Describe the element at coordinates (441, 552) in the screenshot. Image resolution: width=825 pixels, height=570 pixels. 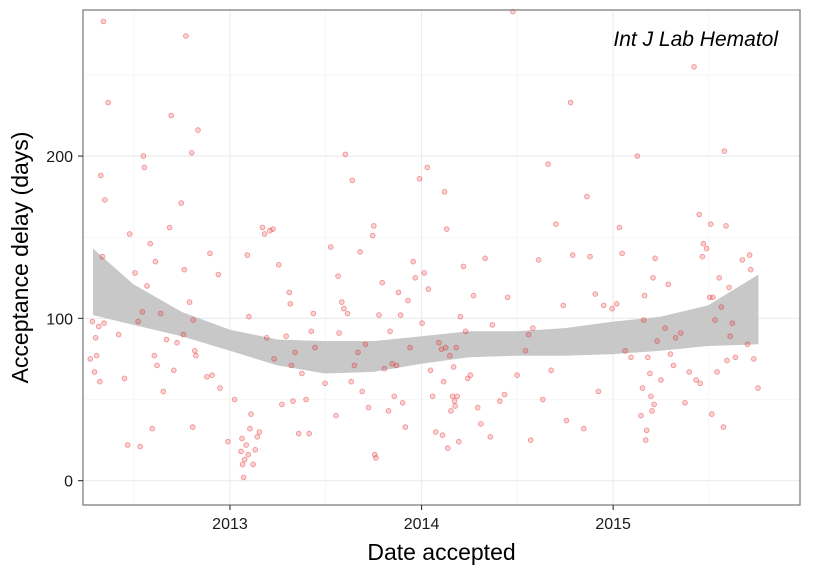
I see `x-axis-title: Date accepted` at that location.